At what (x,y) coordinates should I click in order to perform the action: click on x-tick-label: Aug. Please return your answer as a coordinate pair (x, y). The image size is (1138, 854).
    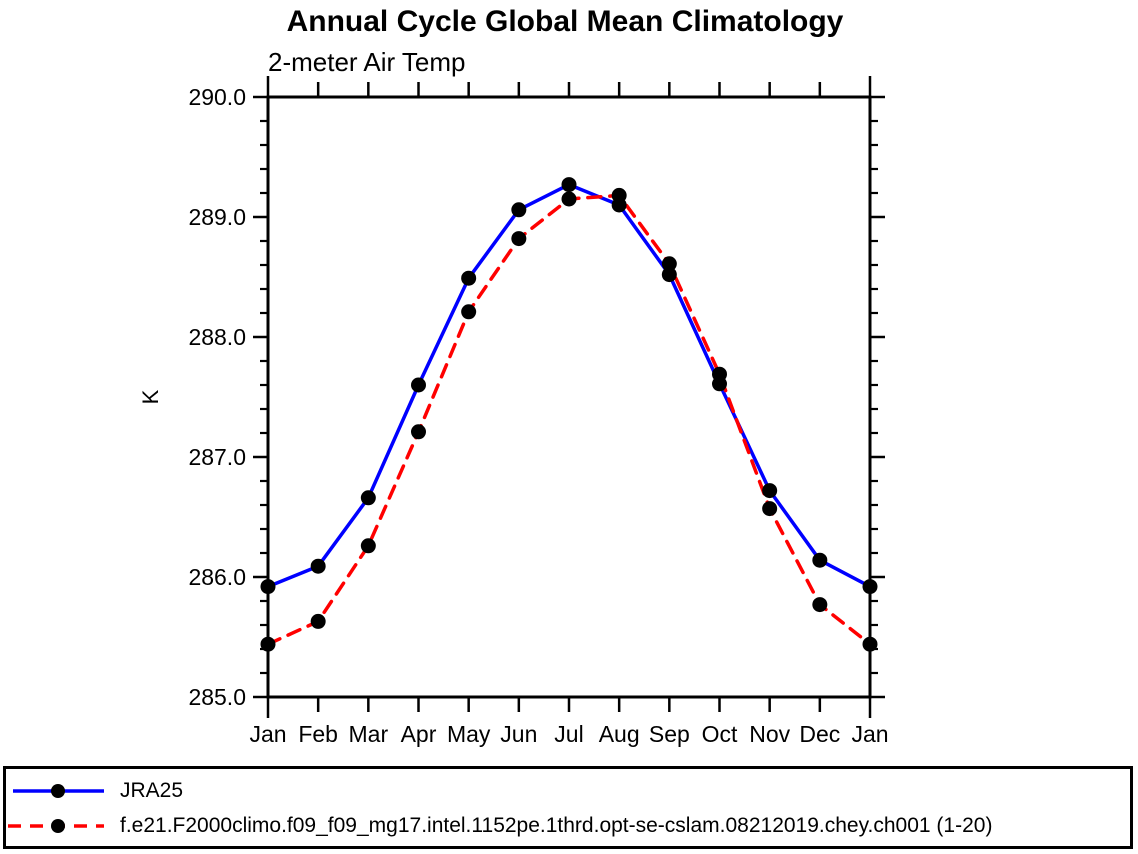
    Looking at the image, I should click on (619, 734).